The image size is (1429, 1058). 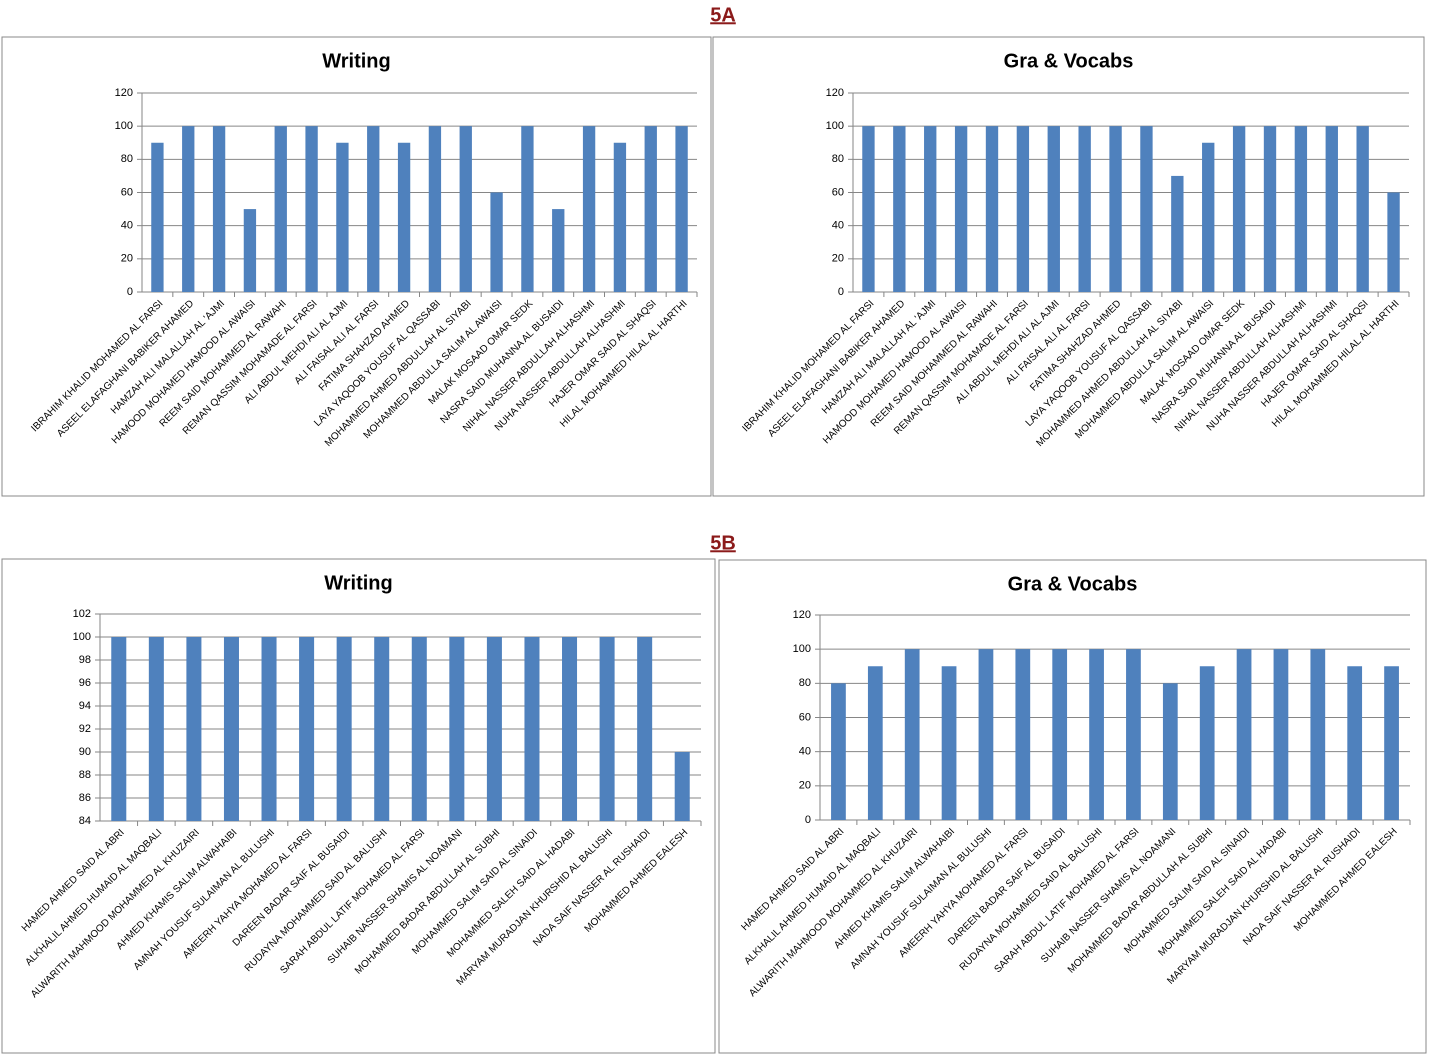 I want to click on y-tick-label: 102, so click(x=82, y=614).